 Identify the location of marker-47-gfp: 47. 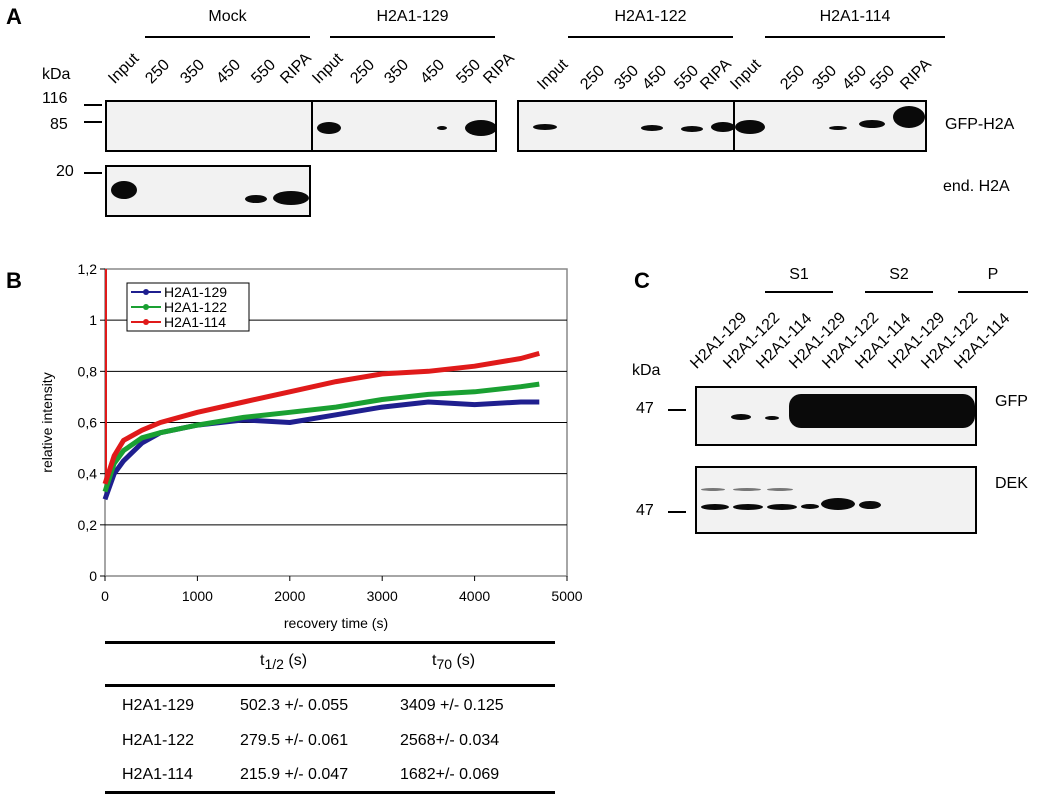
(645, 408).